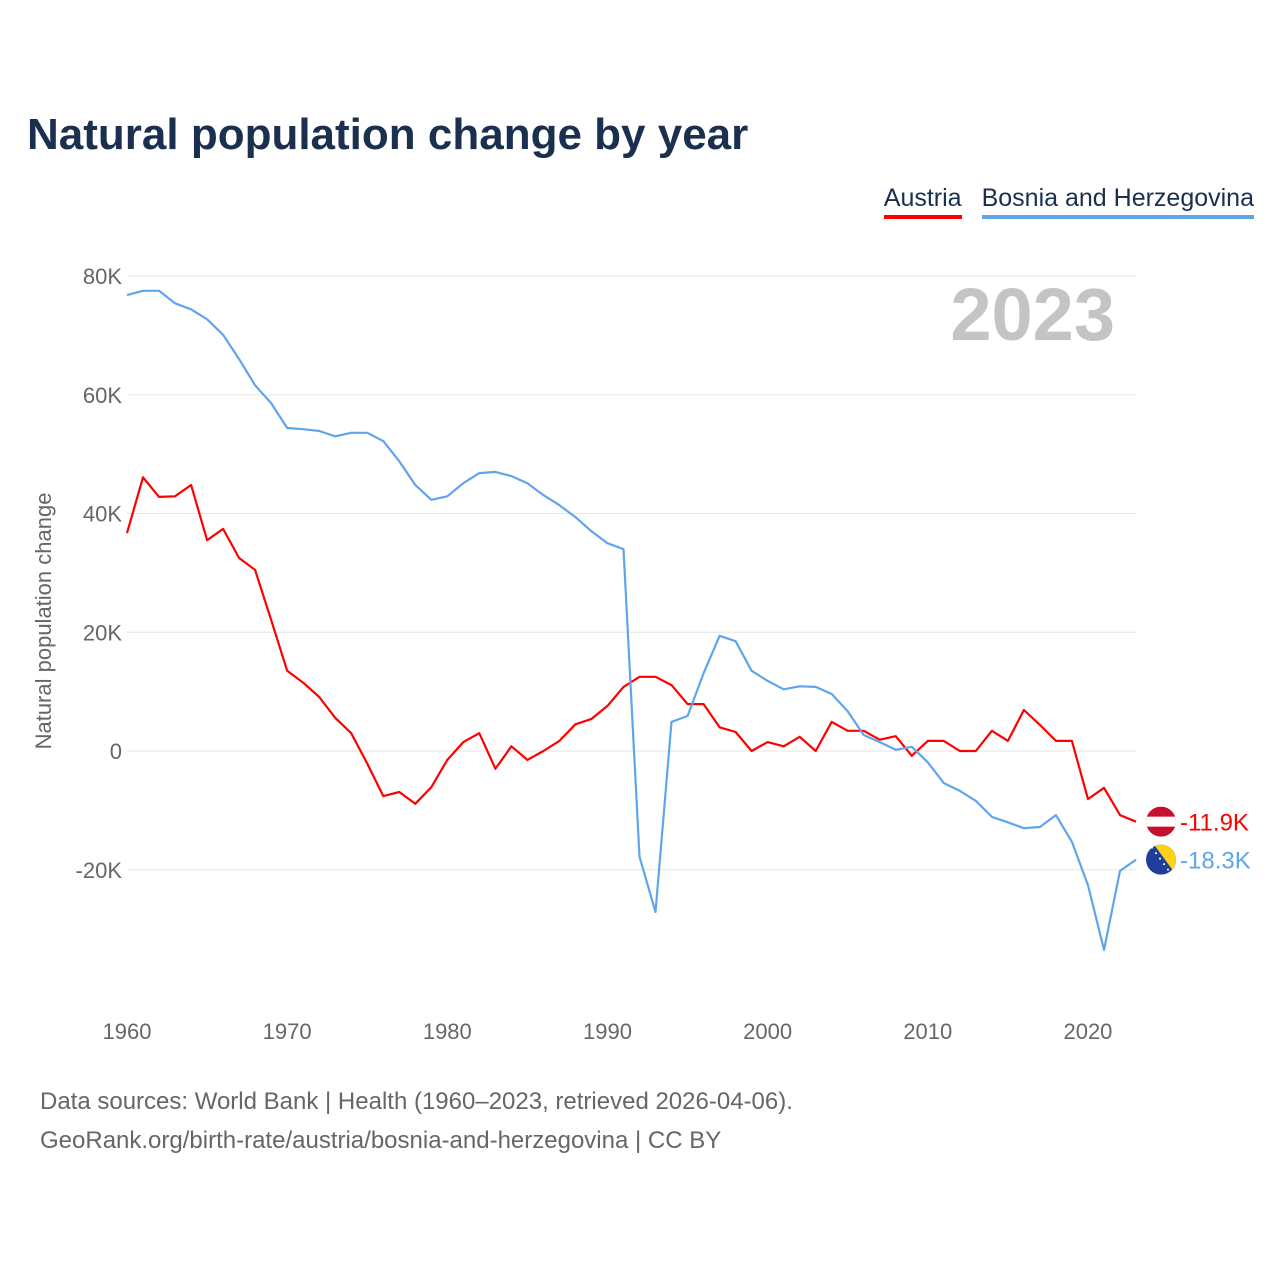 This screenshot has width=1280, height=1280. I want to click on bosnia-flag-icon, so click(1161, 859).